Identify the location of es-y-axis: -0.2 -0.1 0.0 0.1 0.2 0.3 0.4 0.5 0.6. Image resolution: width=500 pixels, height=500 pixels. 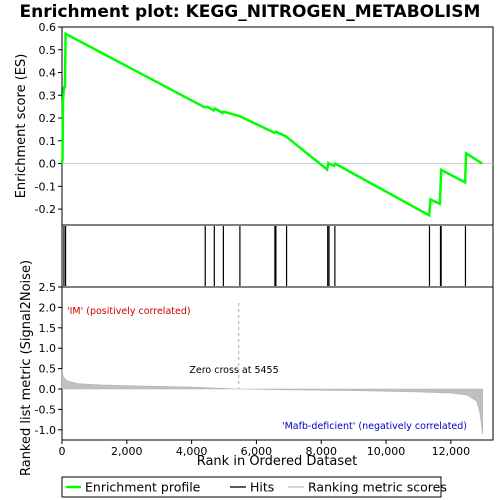
(48, 118).